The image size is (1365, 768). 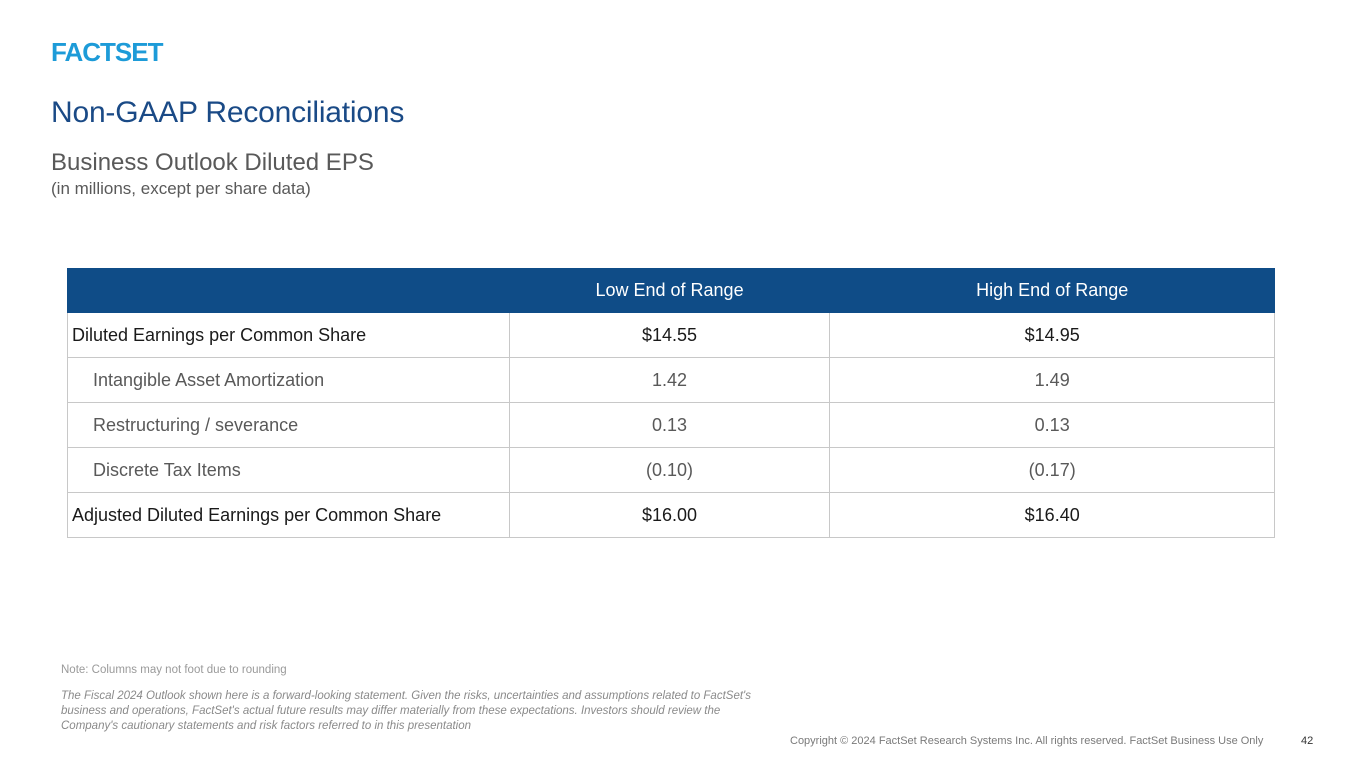 What do you see at coordinates (1052, 335) in the screenshot?
I see `high-value: $14.95` at bounding box center [1052, 335].